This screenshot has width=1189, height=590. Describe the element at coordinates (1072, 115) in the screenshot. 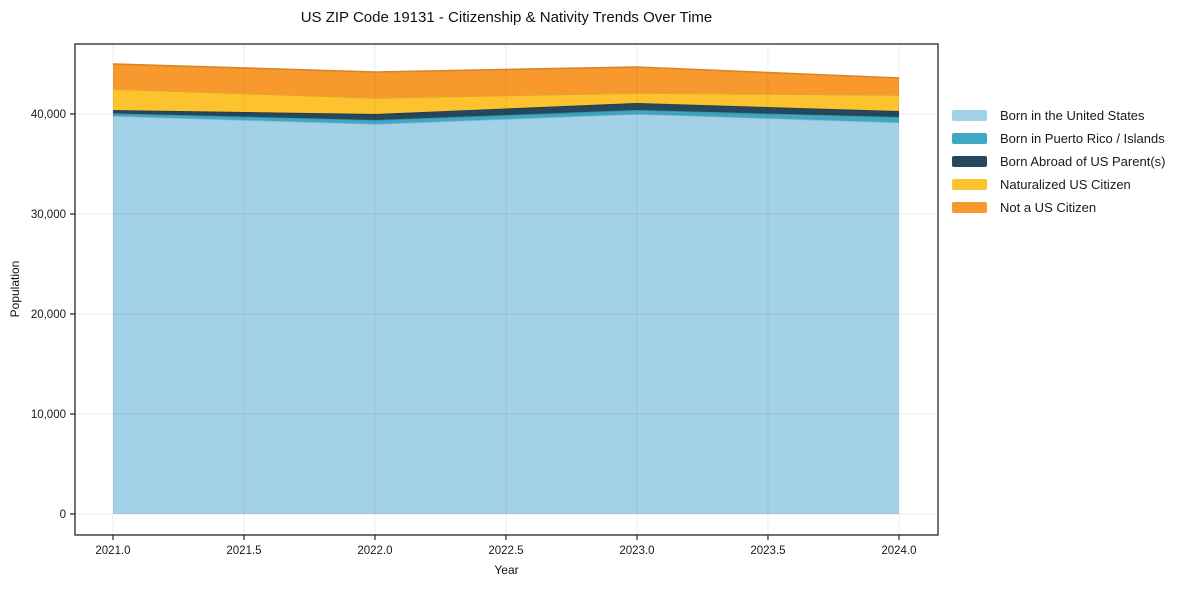

I see `legend-label: Born in the United States` at that location.